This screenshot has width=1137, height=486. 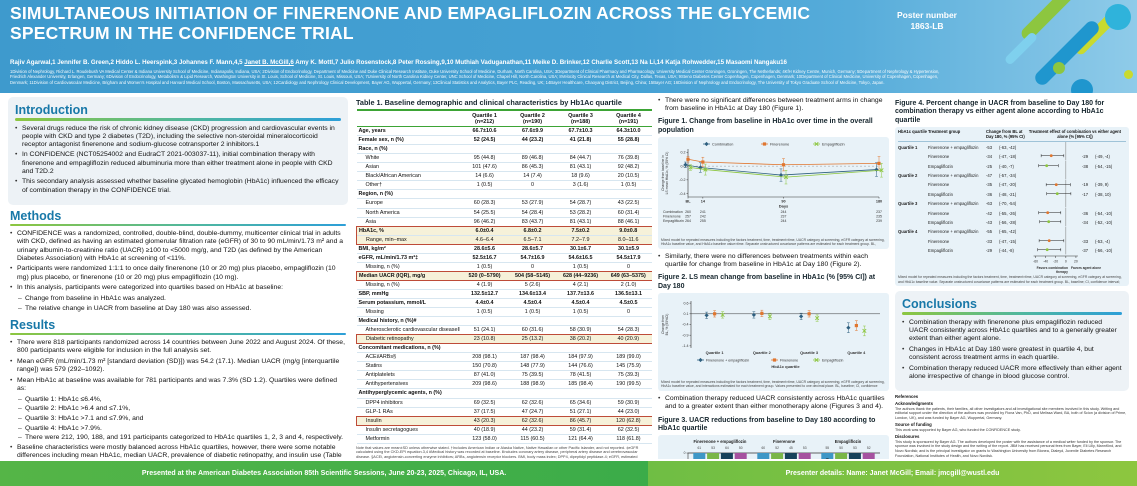 What do you see at coordinates (1012, 156) in the screenshot?
I see `forest-row: Finerenone -34 (-47, -18) -29 (-49, -4)` at bounding box center [1012, 156].